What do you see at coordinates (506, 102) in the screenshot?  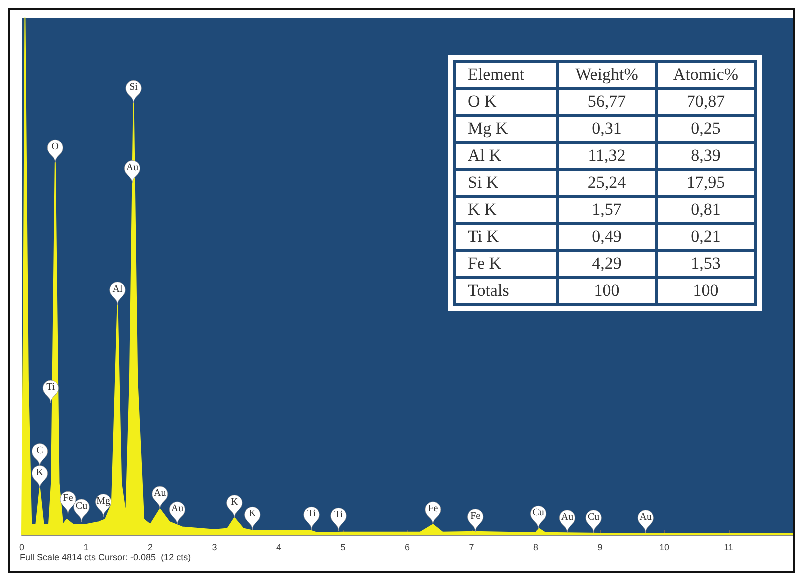 I see `category-label: O K` at bounding box center [506, 102].